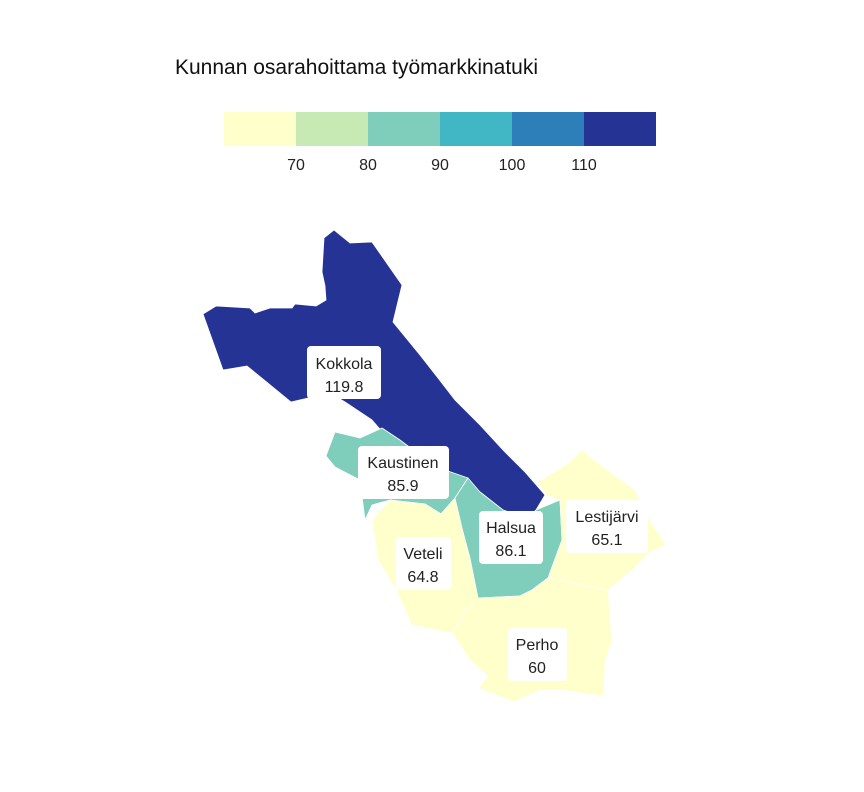  What do you see at coordinates (422, 554) in the screenshot?
I see `label-veteli-name: Veteli` at bounding box center [422, 554].